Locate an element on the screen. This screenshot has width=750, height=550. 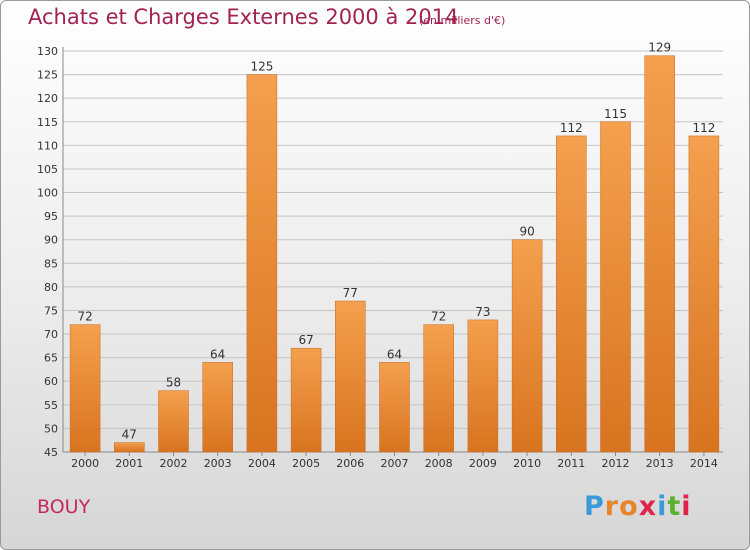
y-tick-label: 115 is located at coordinates (47, 122).